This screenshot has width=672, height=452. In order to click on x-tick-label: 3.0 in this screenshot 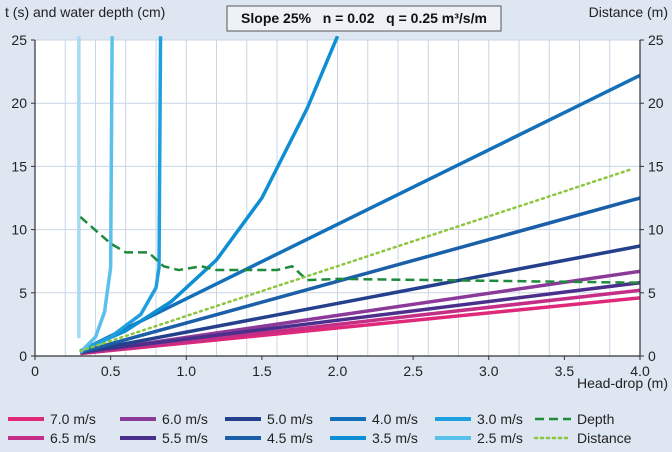, I will do `click(489, 371)`.